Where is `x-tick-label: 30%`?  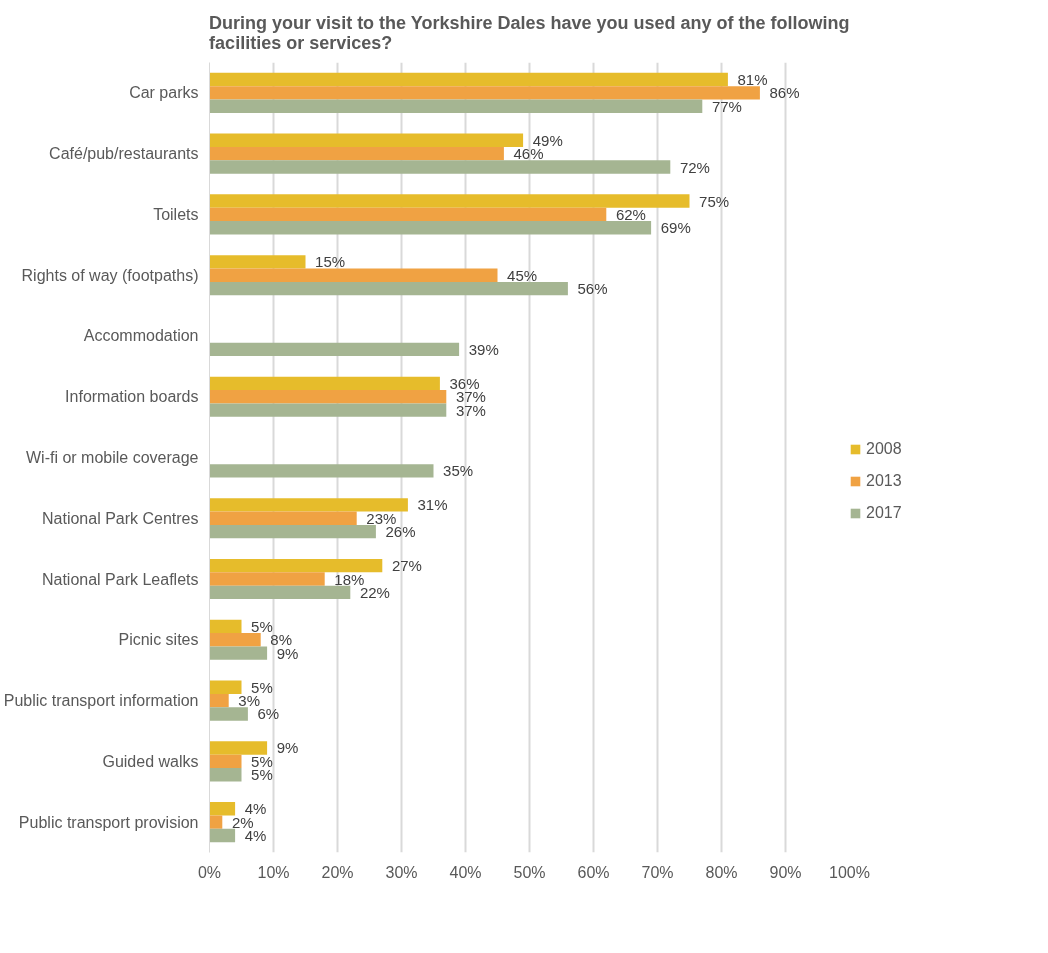 x-tick-label: 30% is located at coordinates (401, 872).